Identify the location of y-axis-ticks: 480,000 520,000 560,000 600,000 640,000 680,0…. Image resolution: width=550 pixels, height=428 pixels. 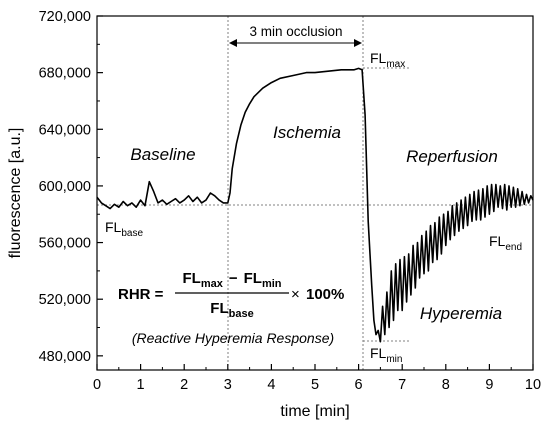
(71, 187).